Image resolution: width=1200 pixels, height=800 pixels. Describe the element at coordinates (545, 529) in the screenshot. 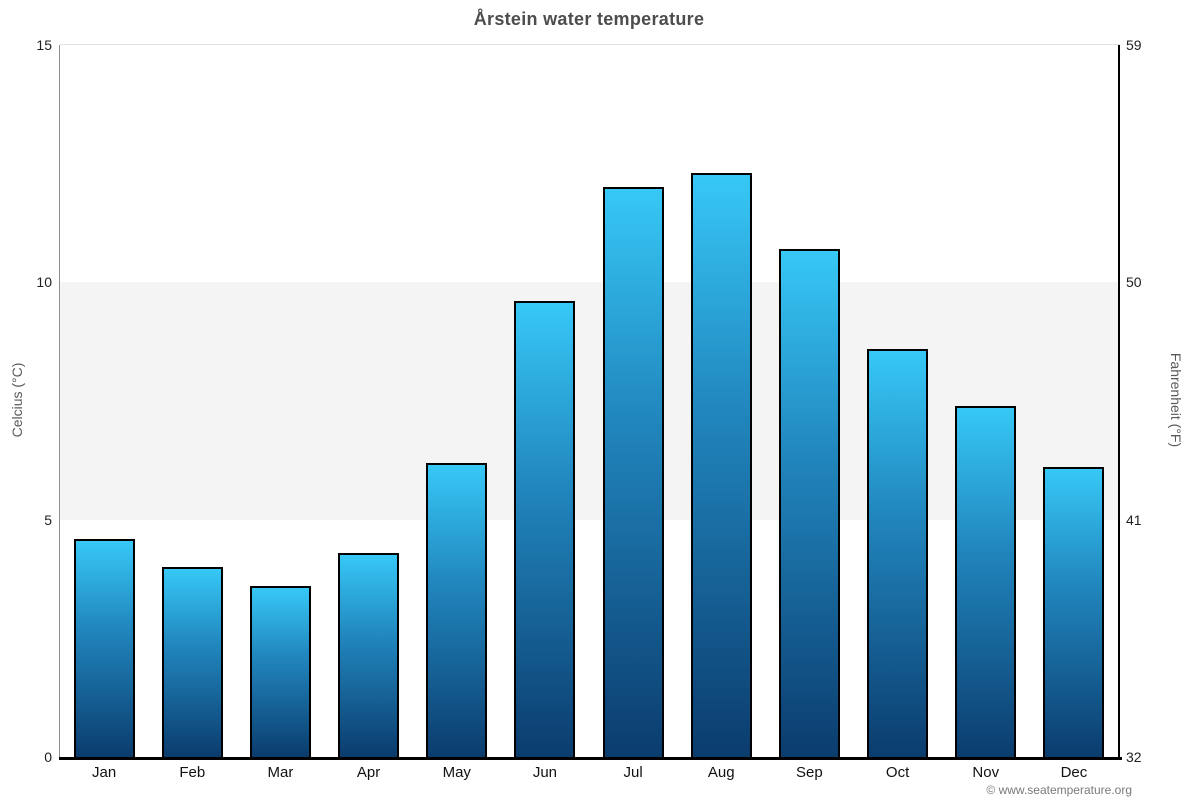

I see `bar-jun` at that location.